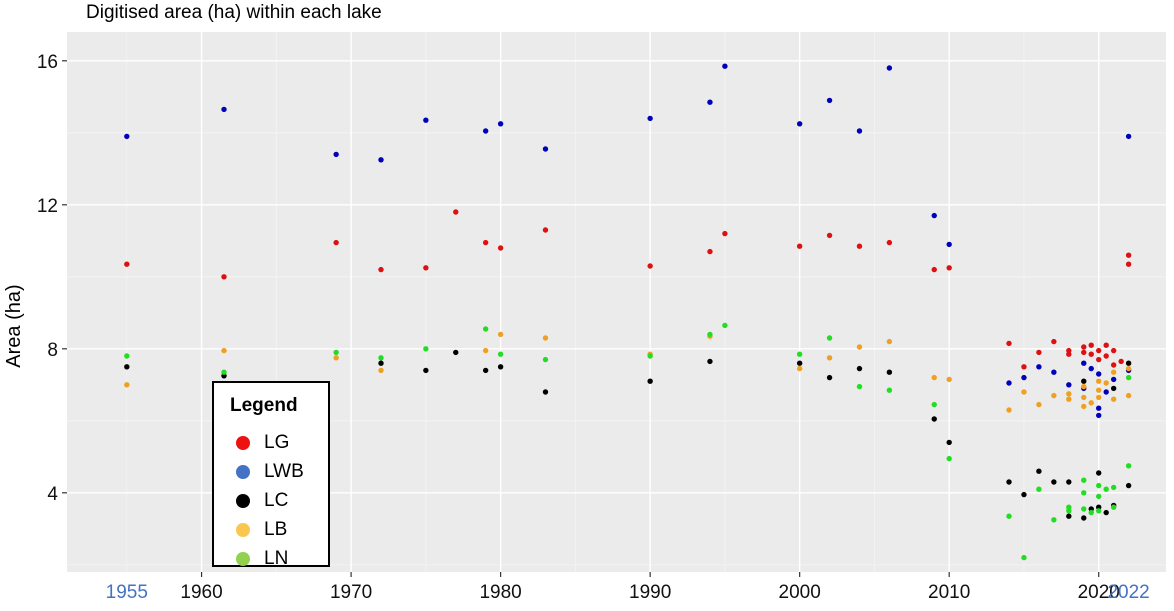  I want to click on x-tick-label: 1980, so click(500, 592).